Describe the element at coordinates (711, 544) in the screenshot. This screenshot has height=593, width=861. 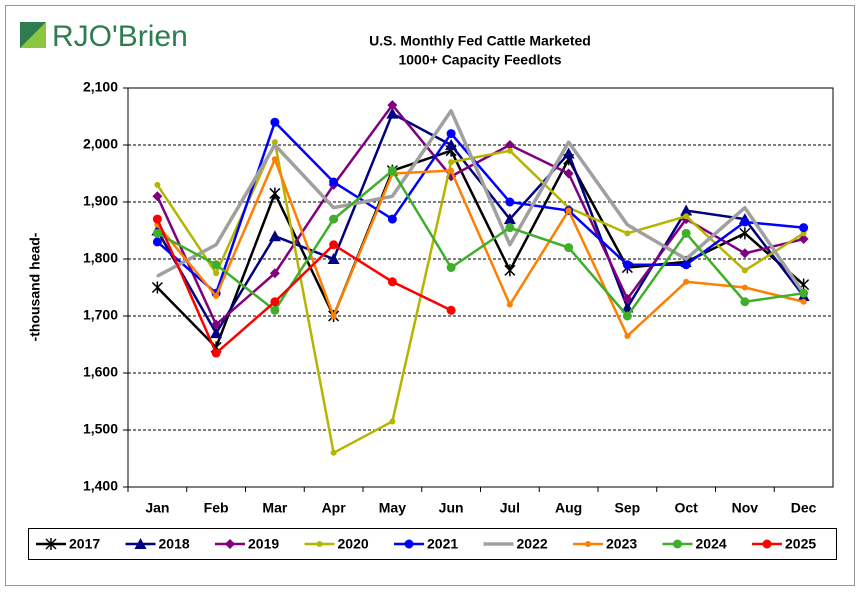
I see `legend-label: 2024` at that location.